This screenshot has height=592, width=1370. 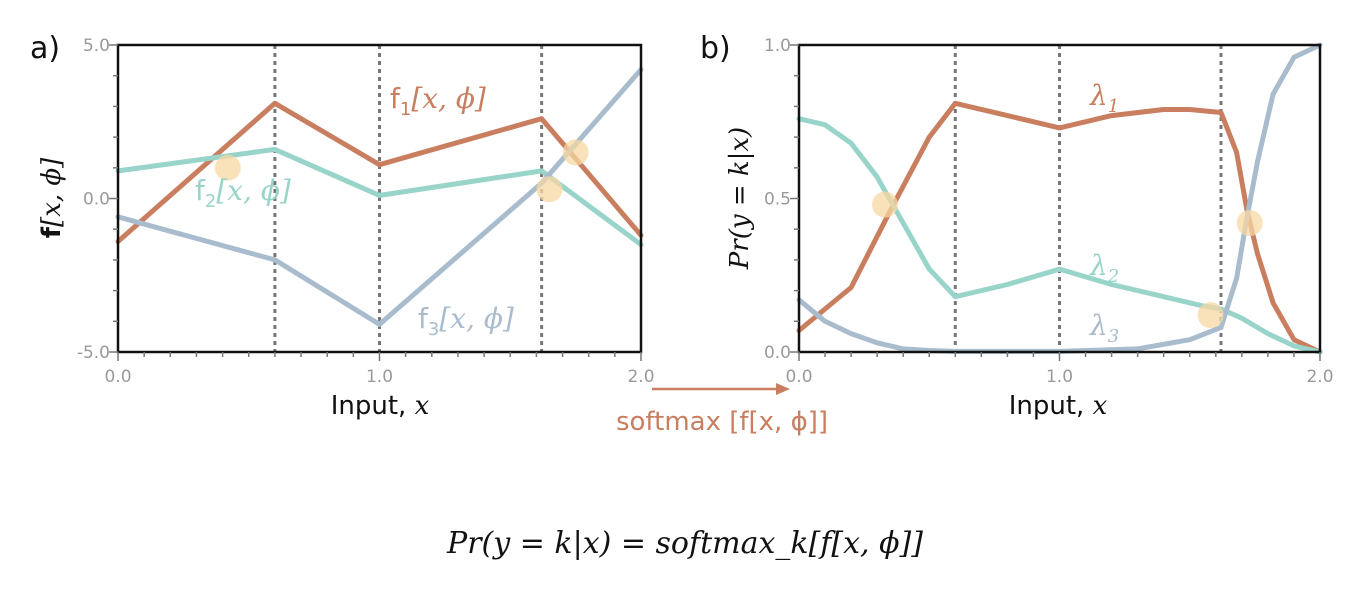 I want to click on panel-a-series-1-line, so click(x=379, y=172).